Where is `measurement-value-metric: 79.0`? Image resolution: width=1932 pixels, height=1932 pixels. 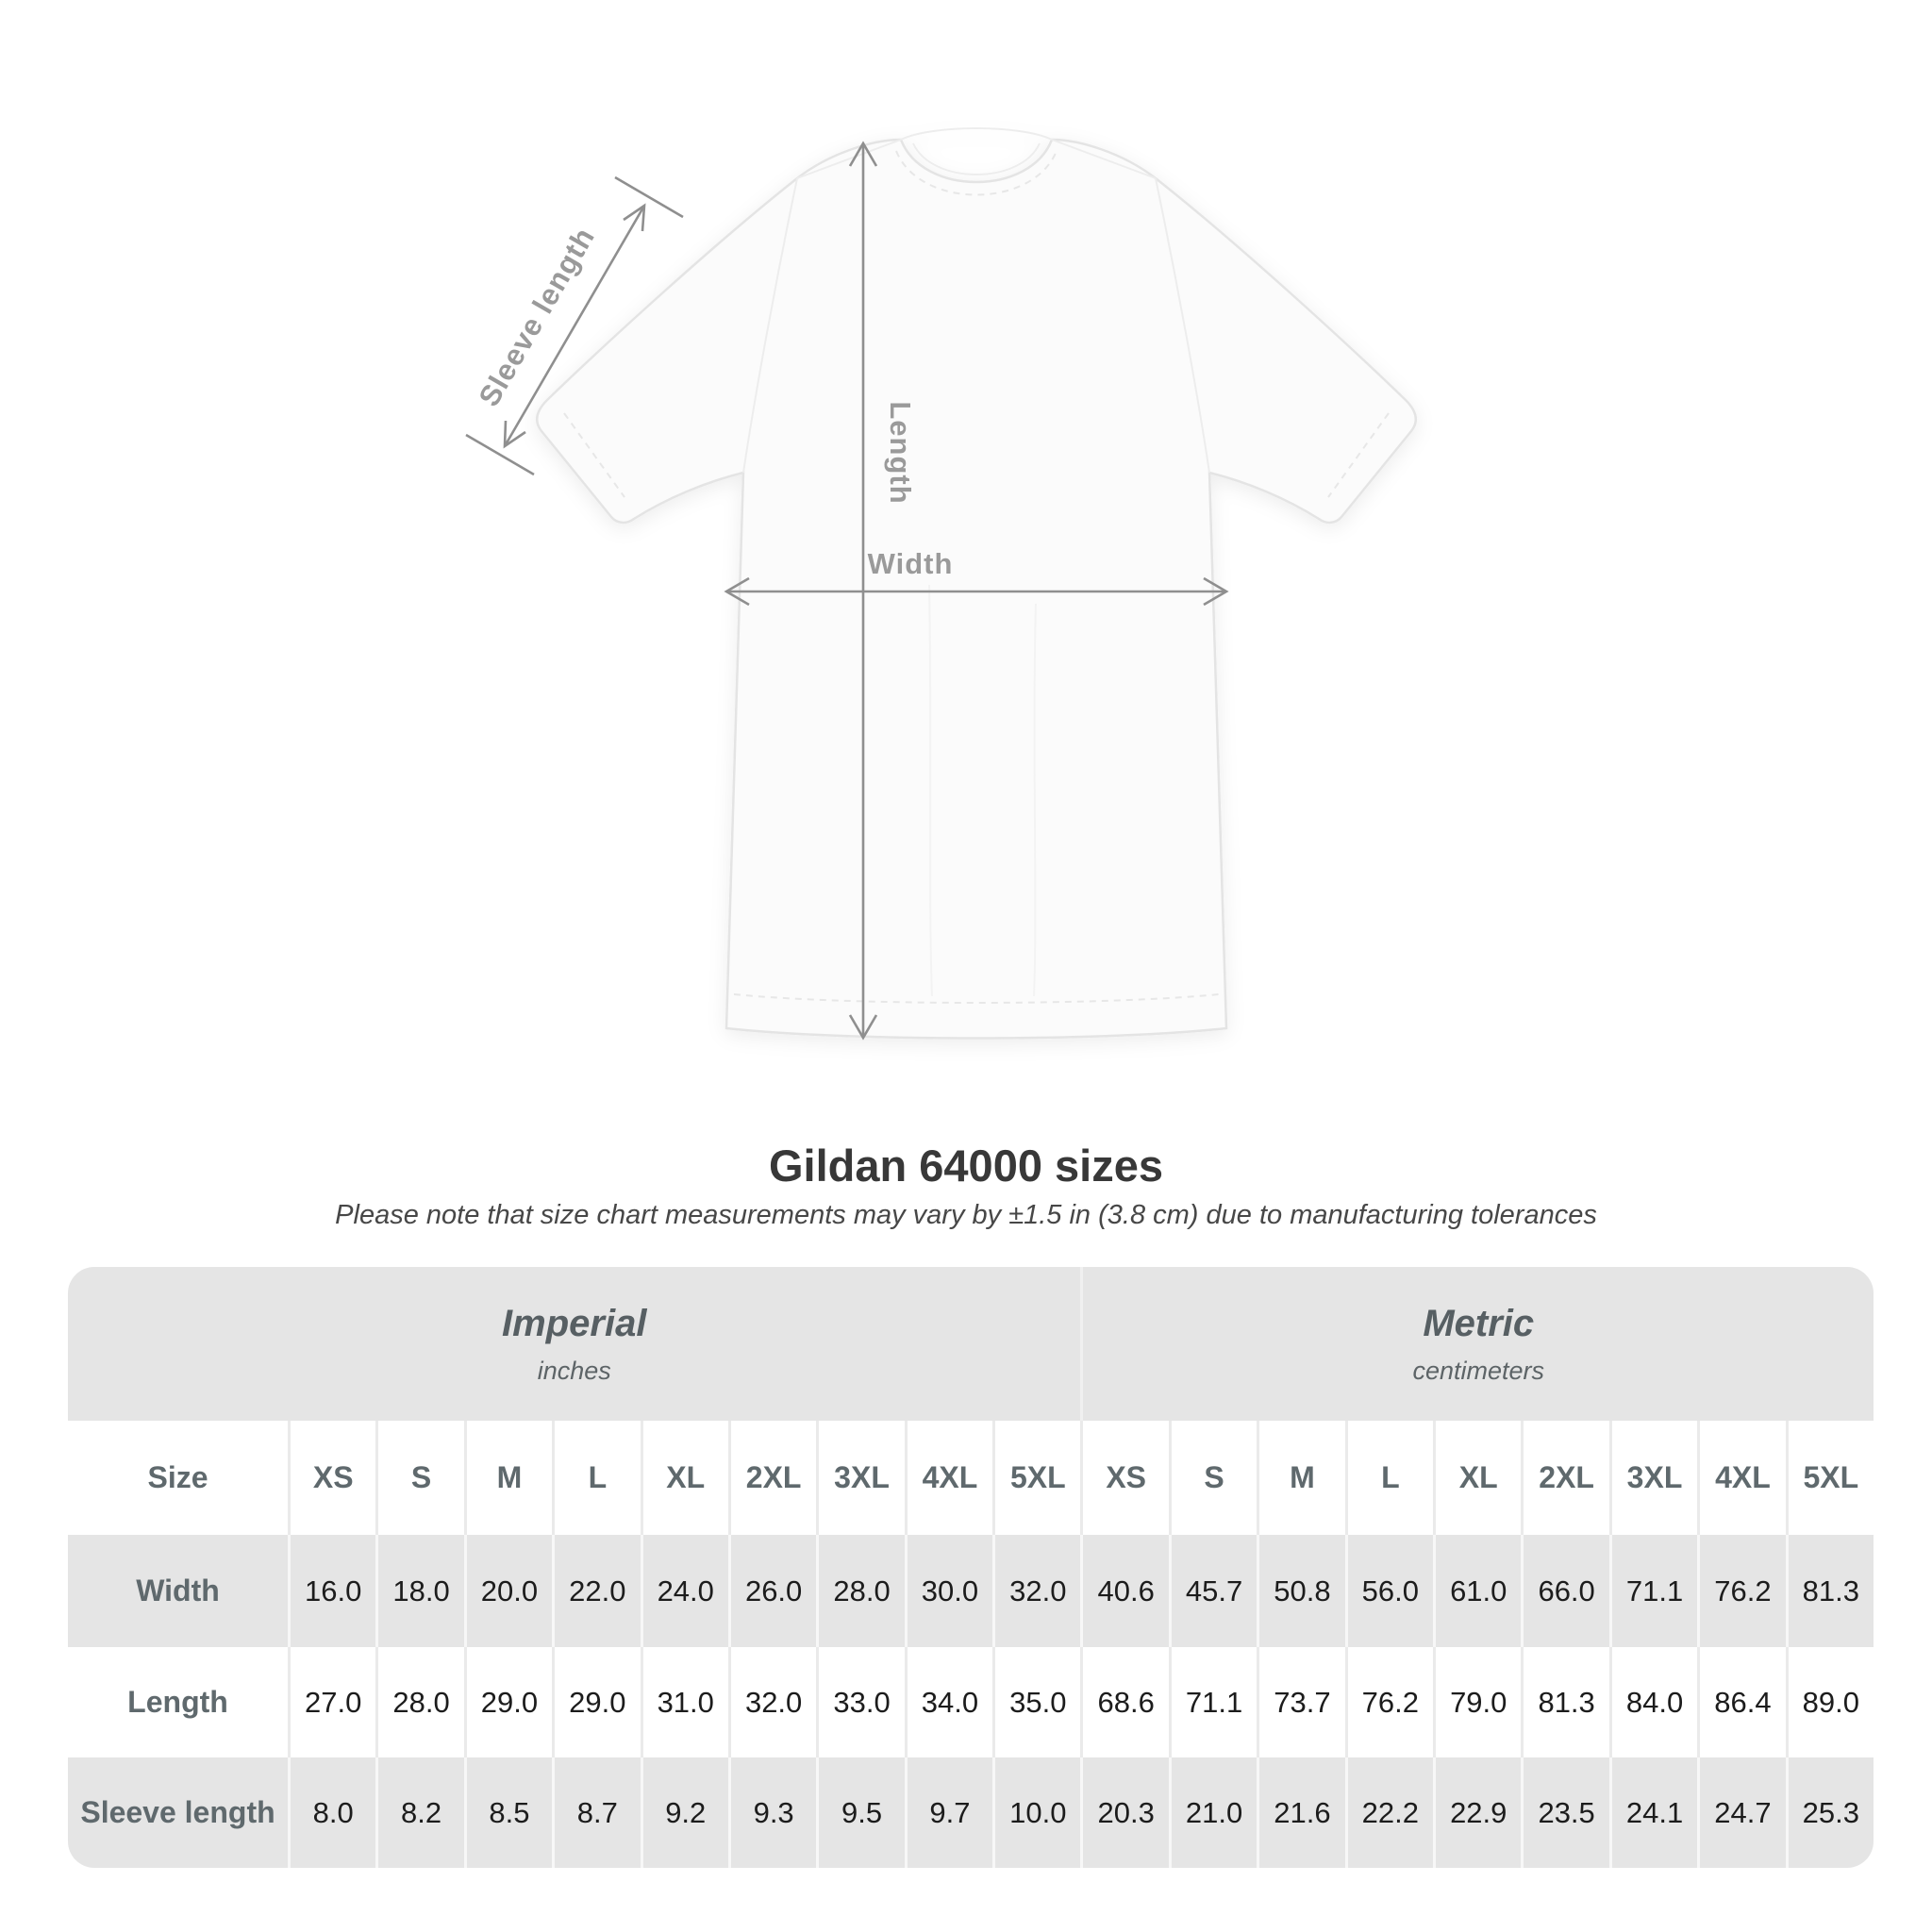
measurement-value-metric: 79.0 is located at coordinates (1478, 1702).